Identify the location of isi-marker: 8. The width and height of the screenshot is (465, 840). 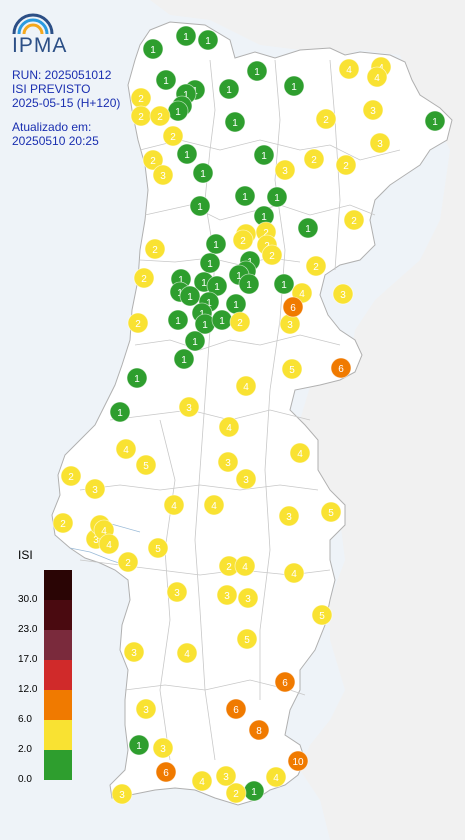
(259, 730).